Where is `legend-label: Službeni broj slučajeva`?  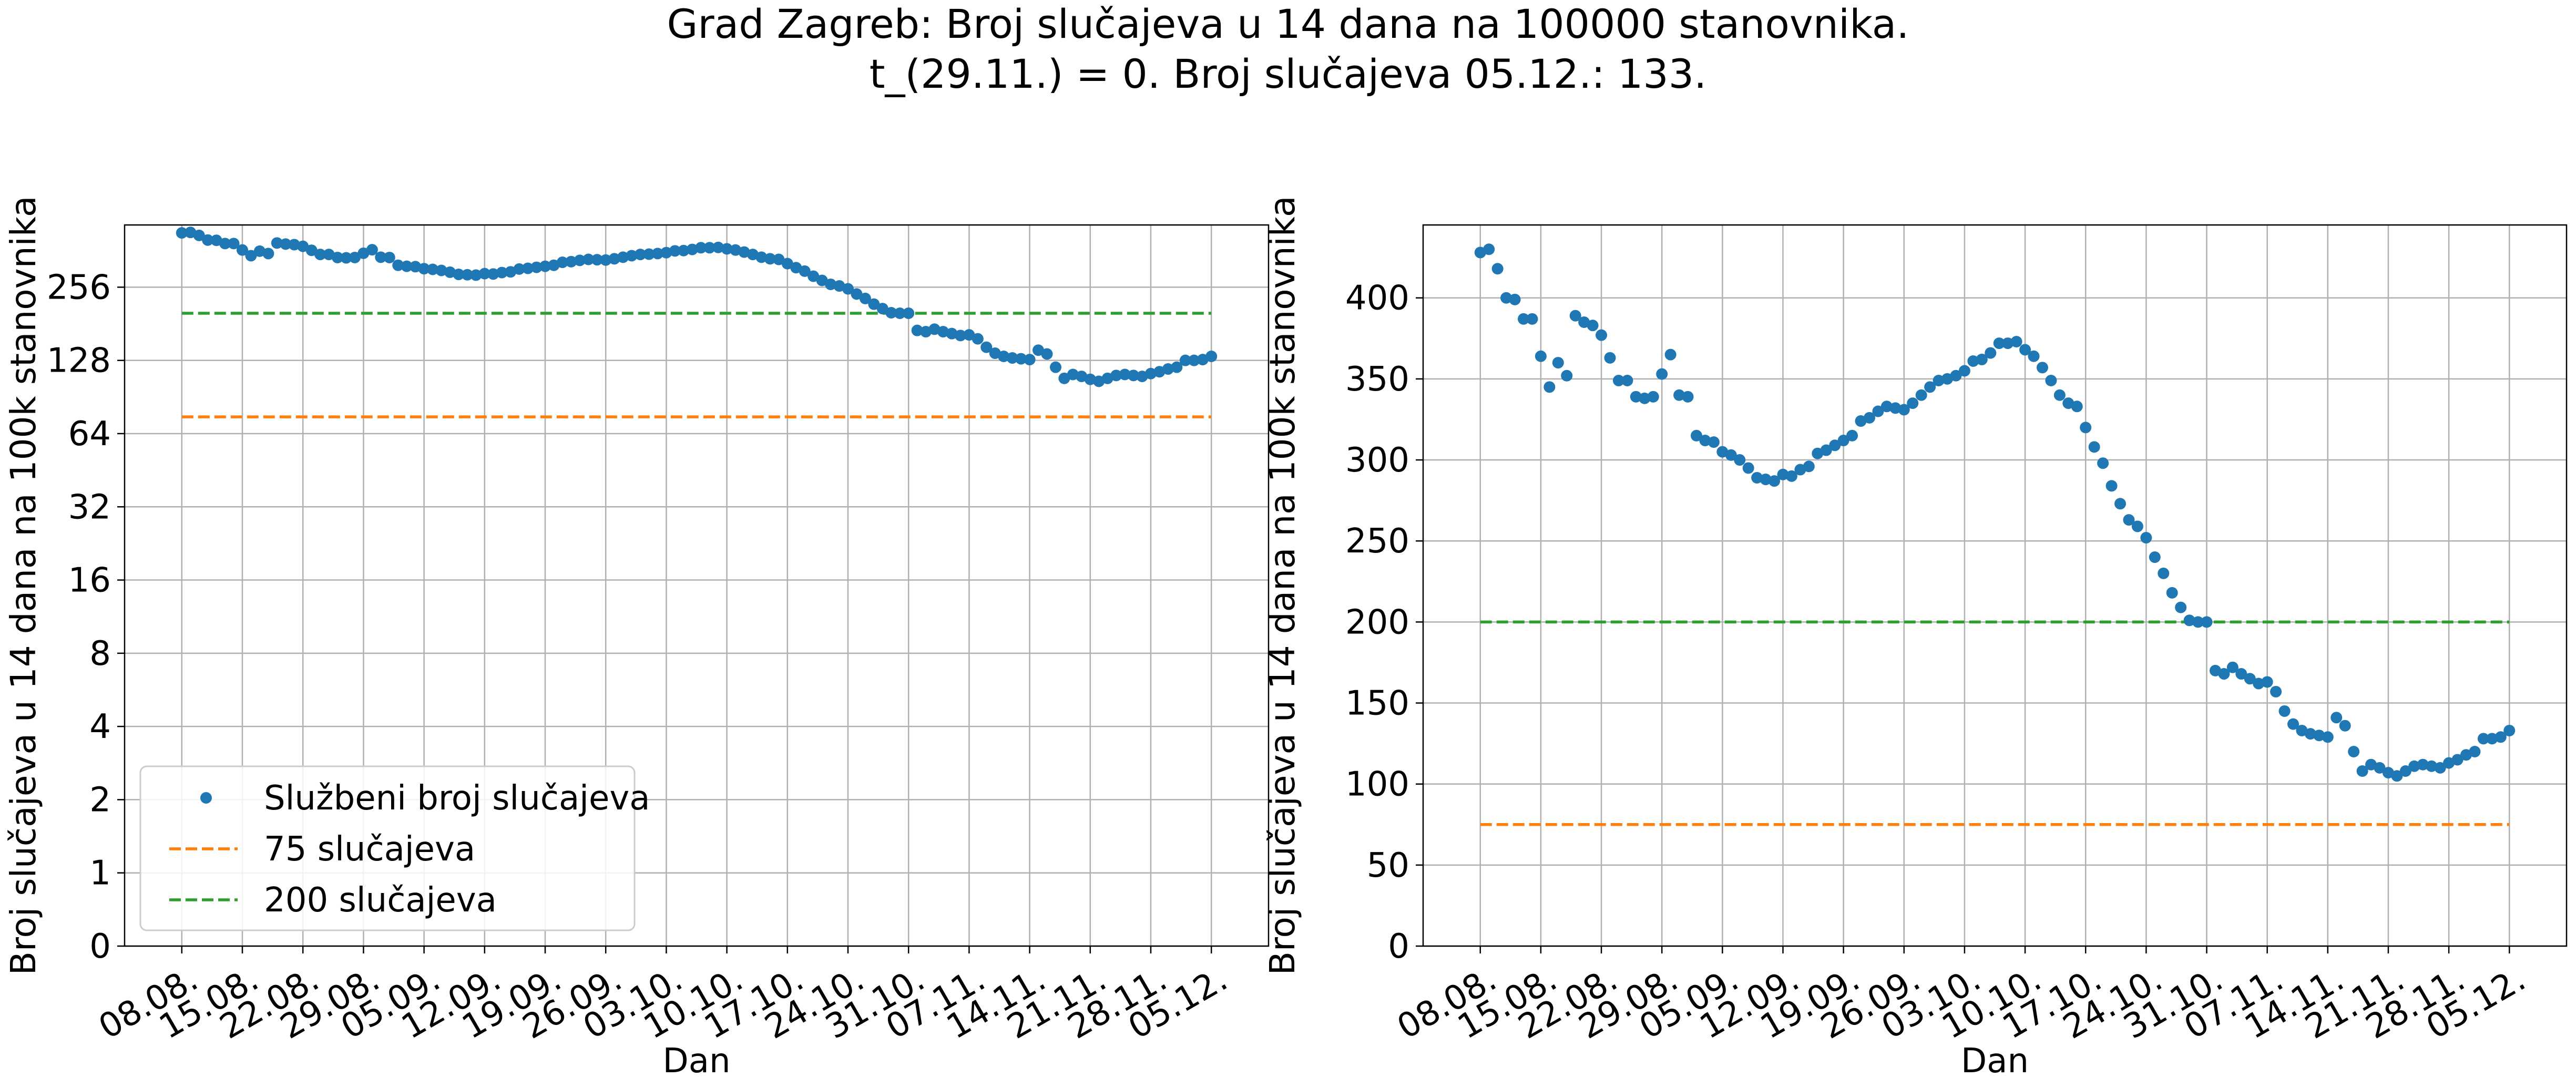 legend-label: Službeni broj slučajeva is located at coordinates (457, 798).